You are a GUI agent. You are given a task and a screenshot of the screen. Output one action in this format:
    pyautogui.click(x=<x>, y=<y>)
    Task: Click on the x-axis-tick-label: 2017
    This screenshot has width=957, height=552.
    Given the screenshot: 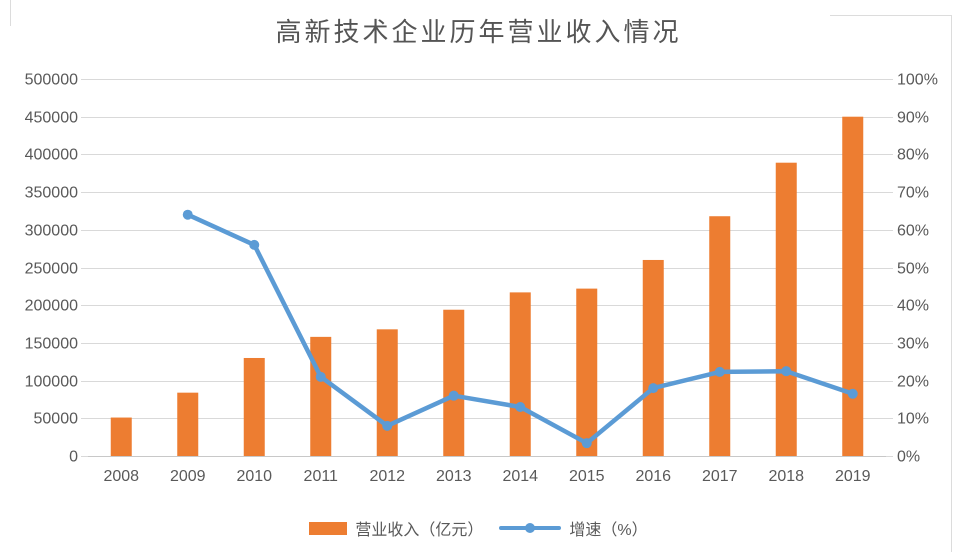 What is the action you would take?
    pyautogui.click(x=720, y=476)
    